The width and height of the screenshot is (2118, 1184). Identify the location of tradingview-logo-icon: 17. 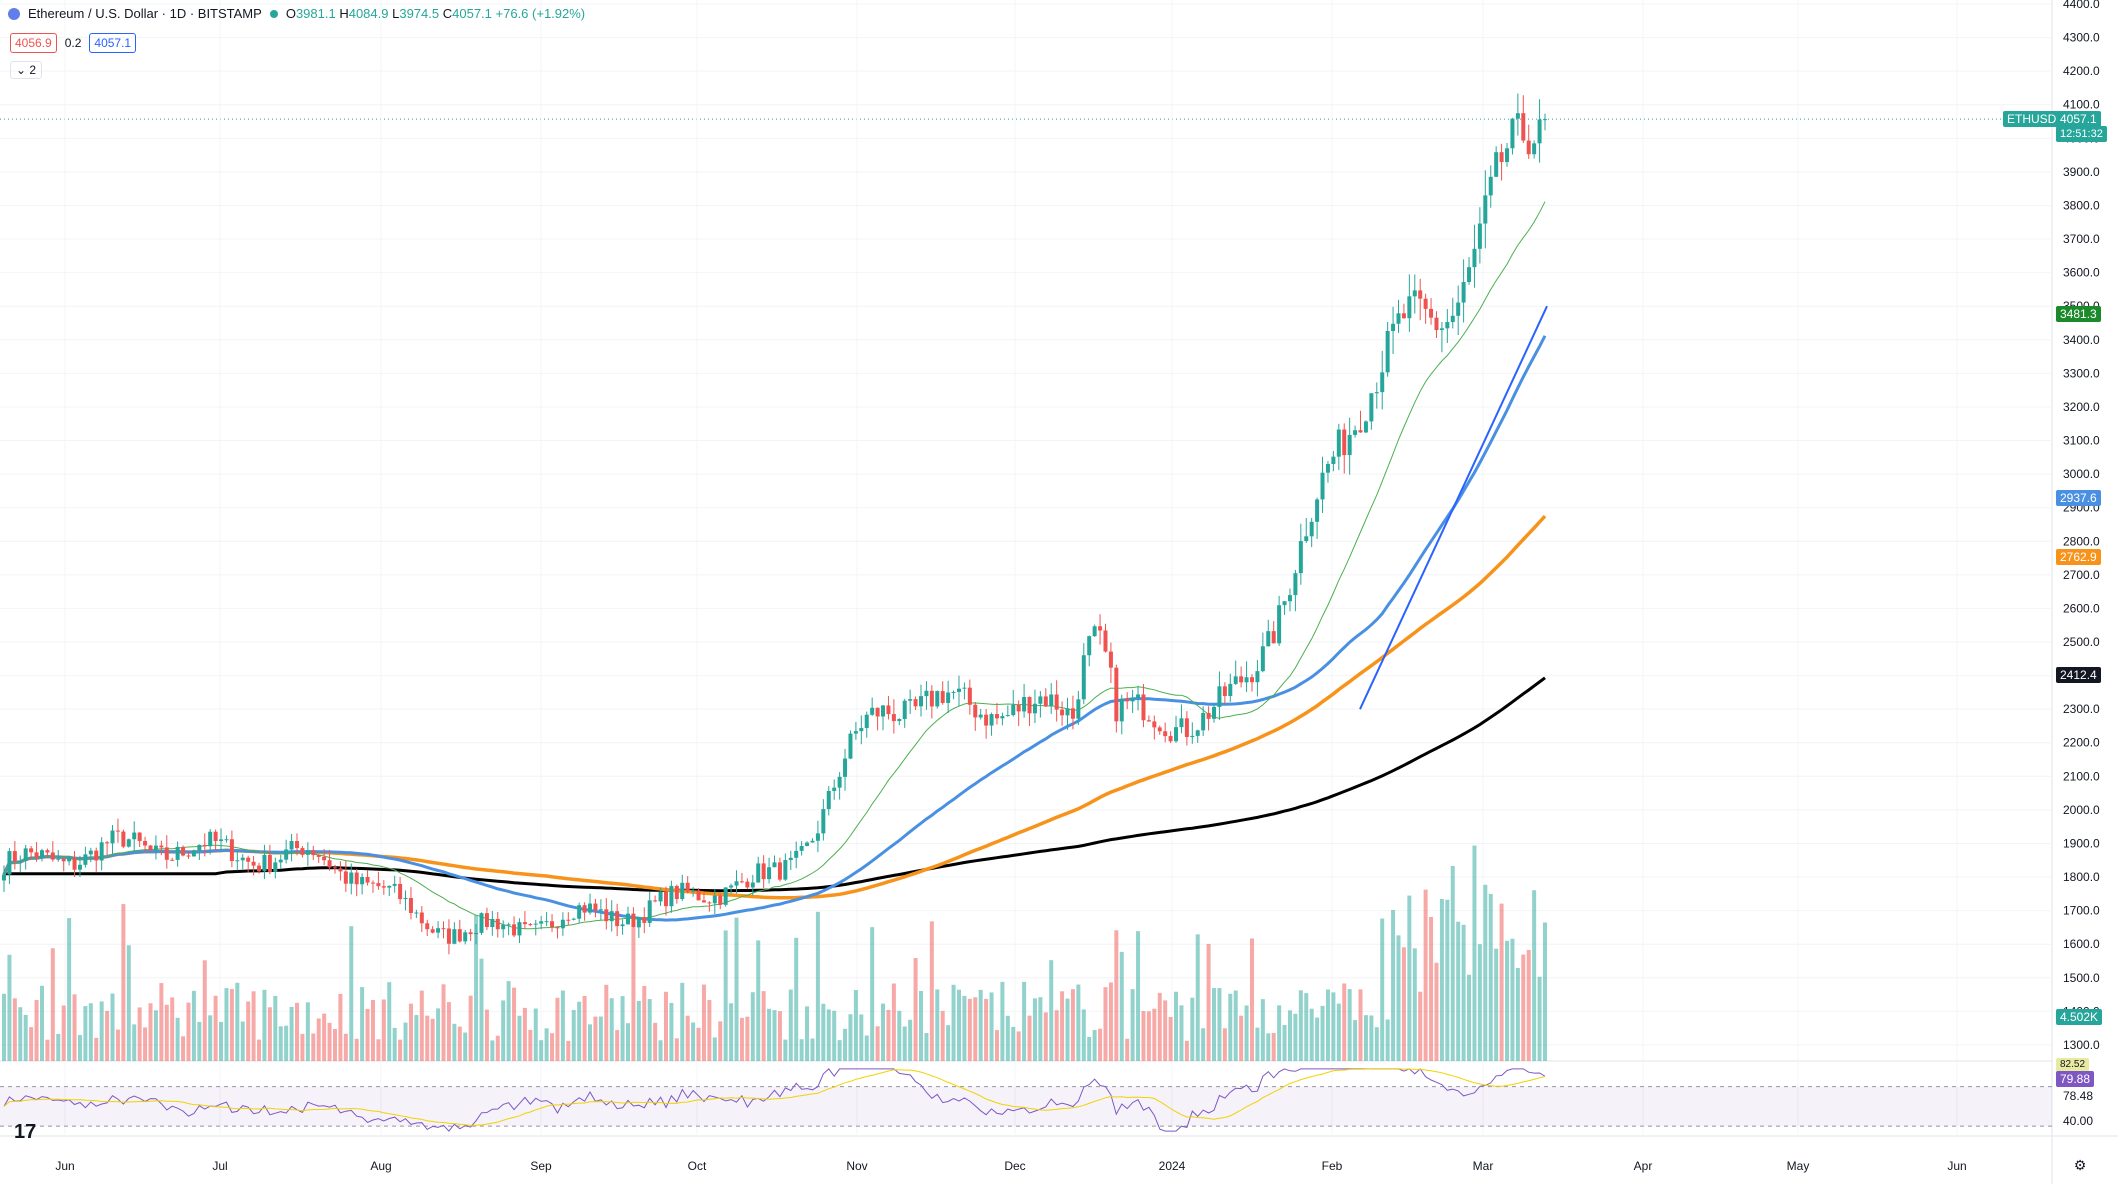
(25, 1132).